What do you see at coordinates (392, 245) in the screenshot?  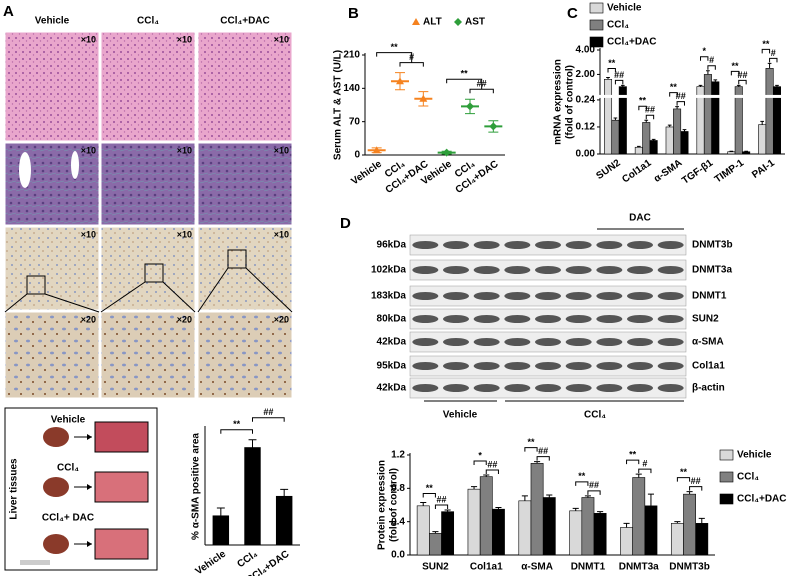 I see `blot-size: 96kDa` at bounding box center [392, 245].